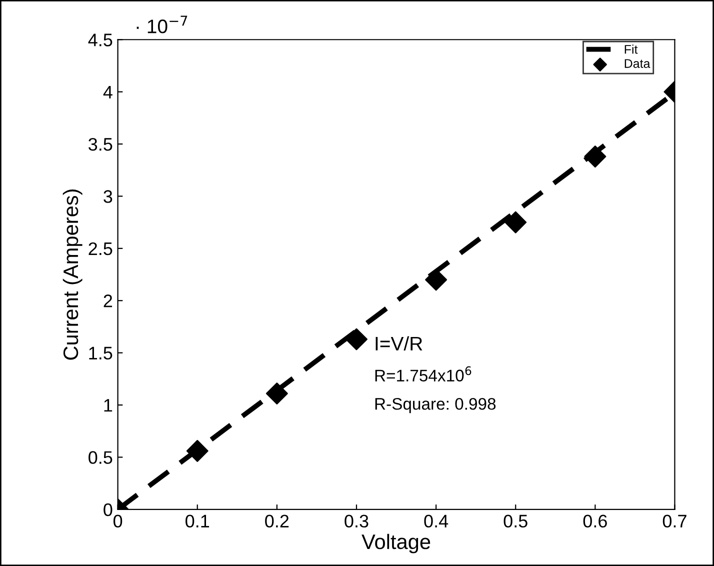 This screenshot has width=714, height=566. Describe the element at coordinates (436, 521) in the screenshot. I see `x-tick-label: 0.4` at that location.